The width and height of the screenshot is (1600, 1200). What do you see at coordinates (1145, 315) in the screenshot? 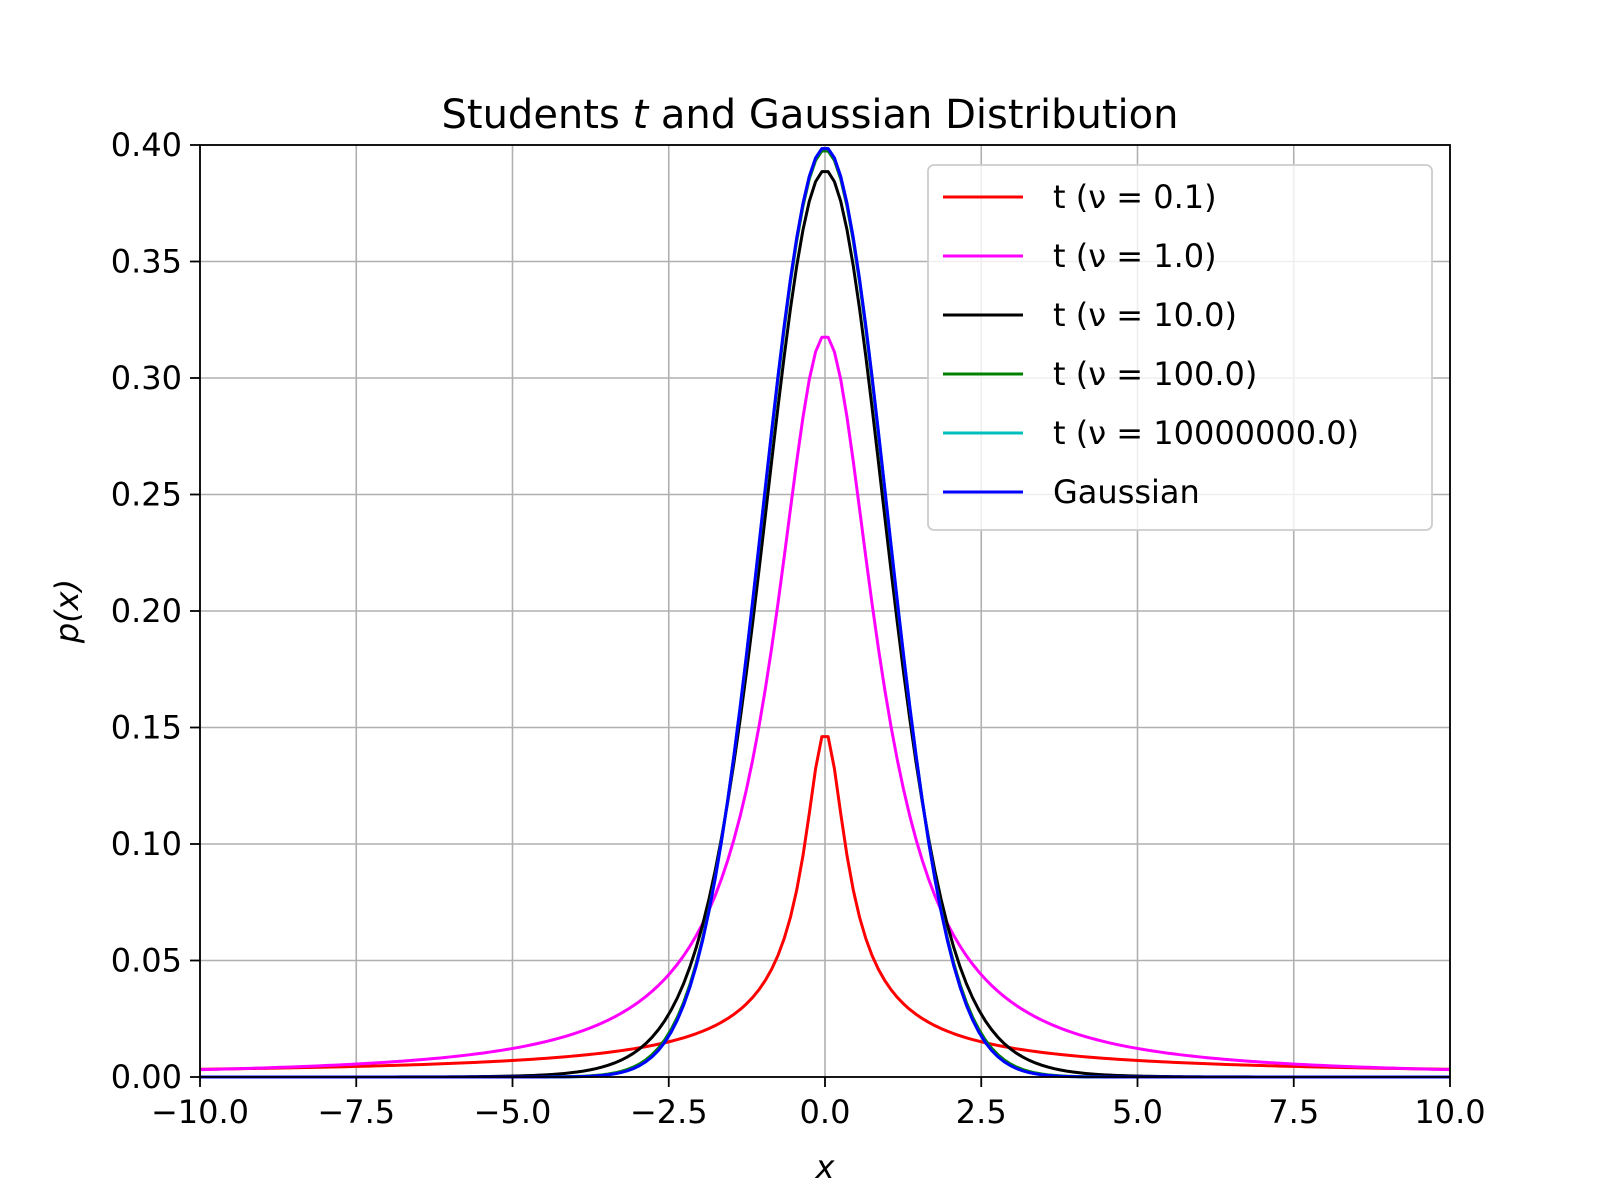
I see `legend-label: t (ν = 10.0)` at bounding box center [1145, 315].